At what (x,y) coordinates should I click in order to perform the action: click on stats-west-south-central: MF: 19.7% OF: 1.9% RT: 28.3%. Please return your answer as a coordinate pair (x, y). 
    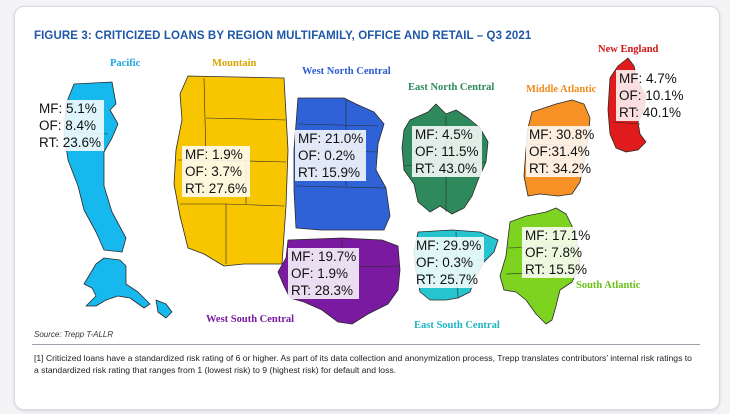
    Looking at the image, I should click on (324, 273).